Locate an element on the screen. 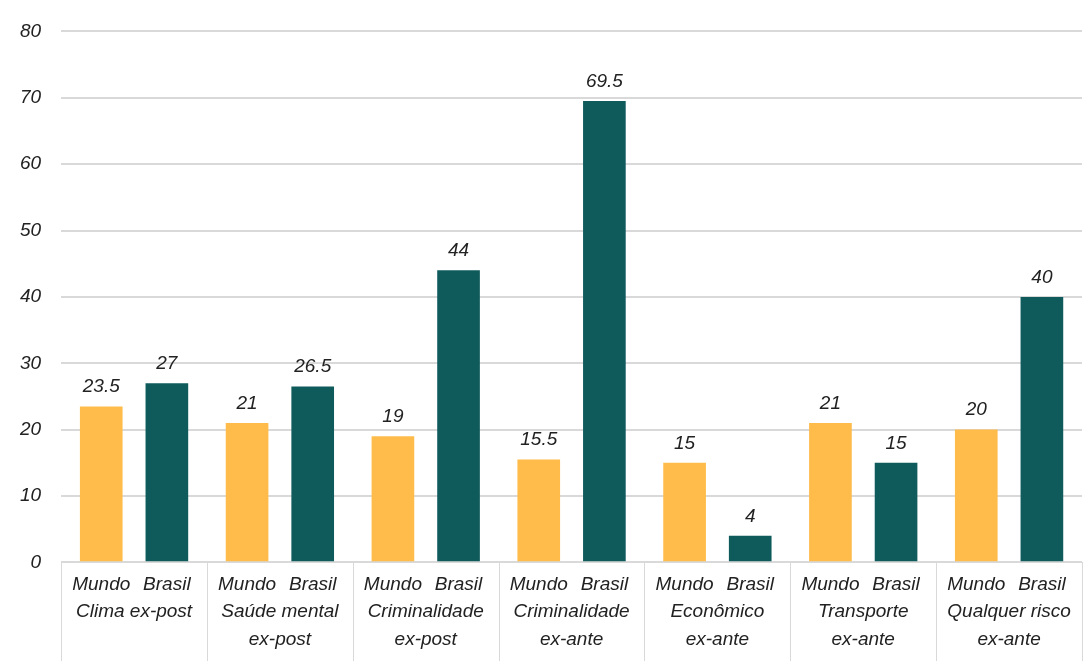  y-tick-label: 80 is located at coordinates (30, 30).